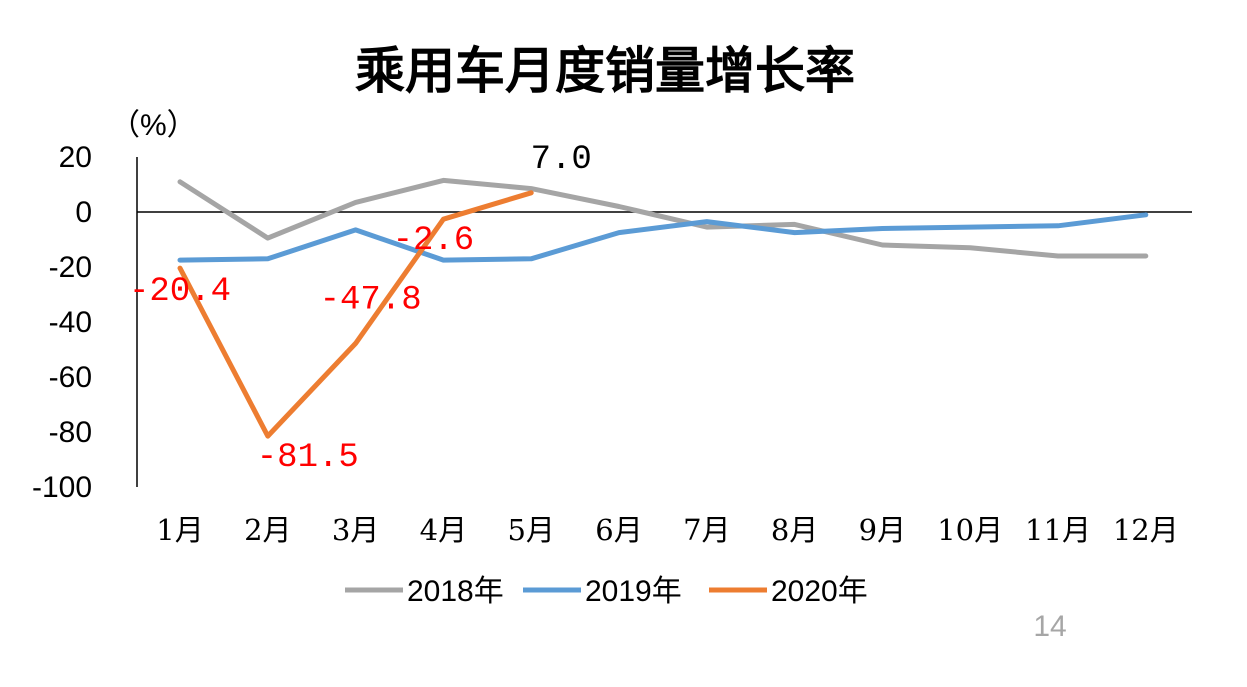 The height and width of the screenshot is (687, 1247). What do you see at coordinates (455, 591) in the screenshot?
I see `legend-label: 2018年` at bounding box center [455, 591].